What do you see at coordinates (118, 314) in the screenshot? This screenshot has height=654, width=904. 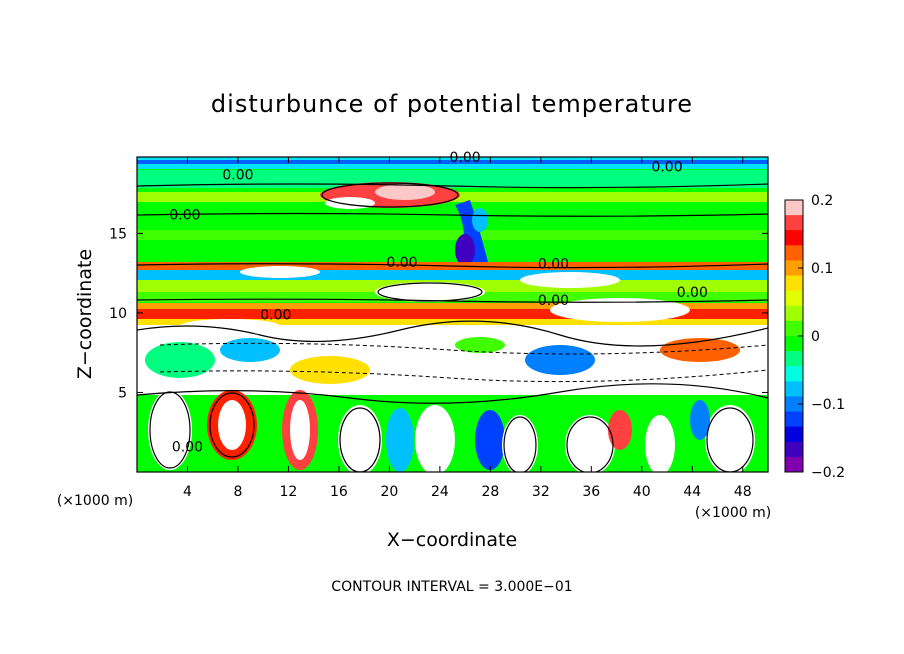 I see `y-tick-label: 10` at bounding box center [118, 314].